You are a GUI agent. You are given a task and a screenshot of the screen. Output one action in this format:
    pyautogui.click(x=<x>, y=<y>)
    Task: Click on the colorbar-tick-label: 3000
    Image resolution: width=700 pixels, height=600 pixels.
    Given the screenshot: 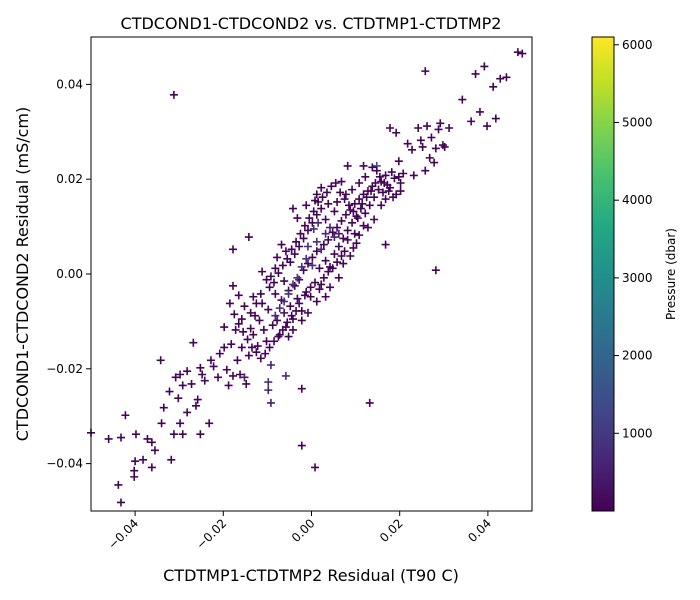 What is the action you would take?
    pyautogui.click(x=637, y=278)
    